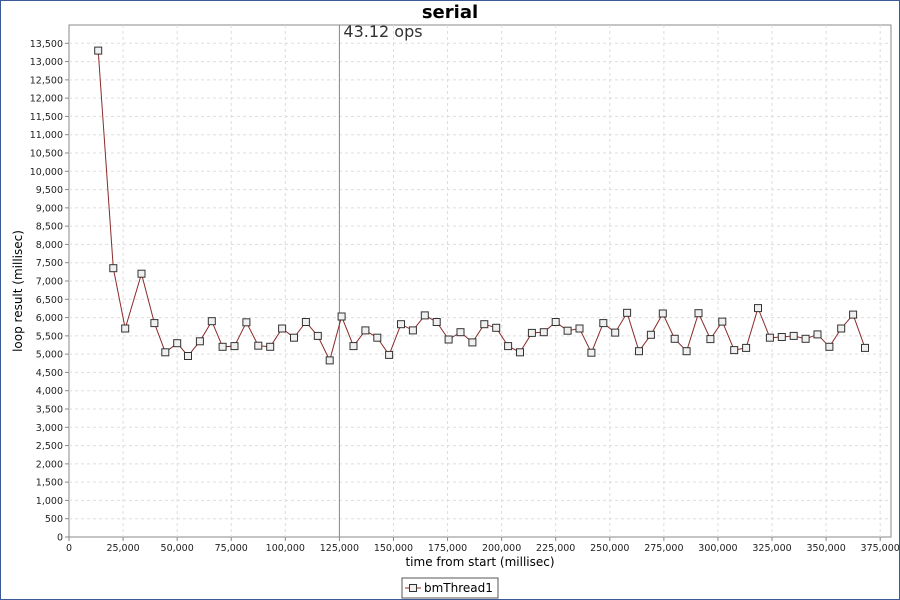  What do you see at coordinates (49, 464) in the screenshot?
I see `y-tick-label: 2,000` at bounding box center [49, 464].